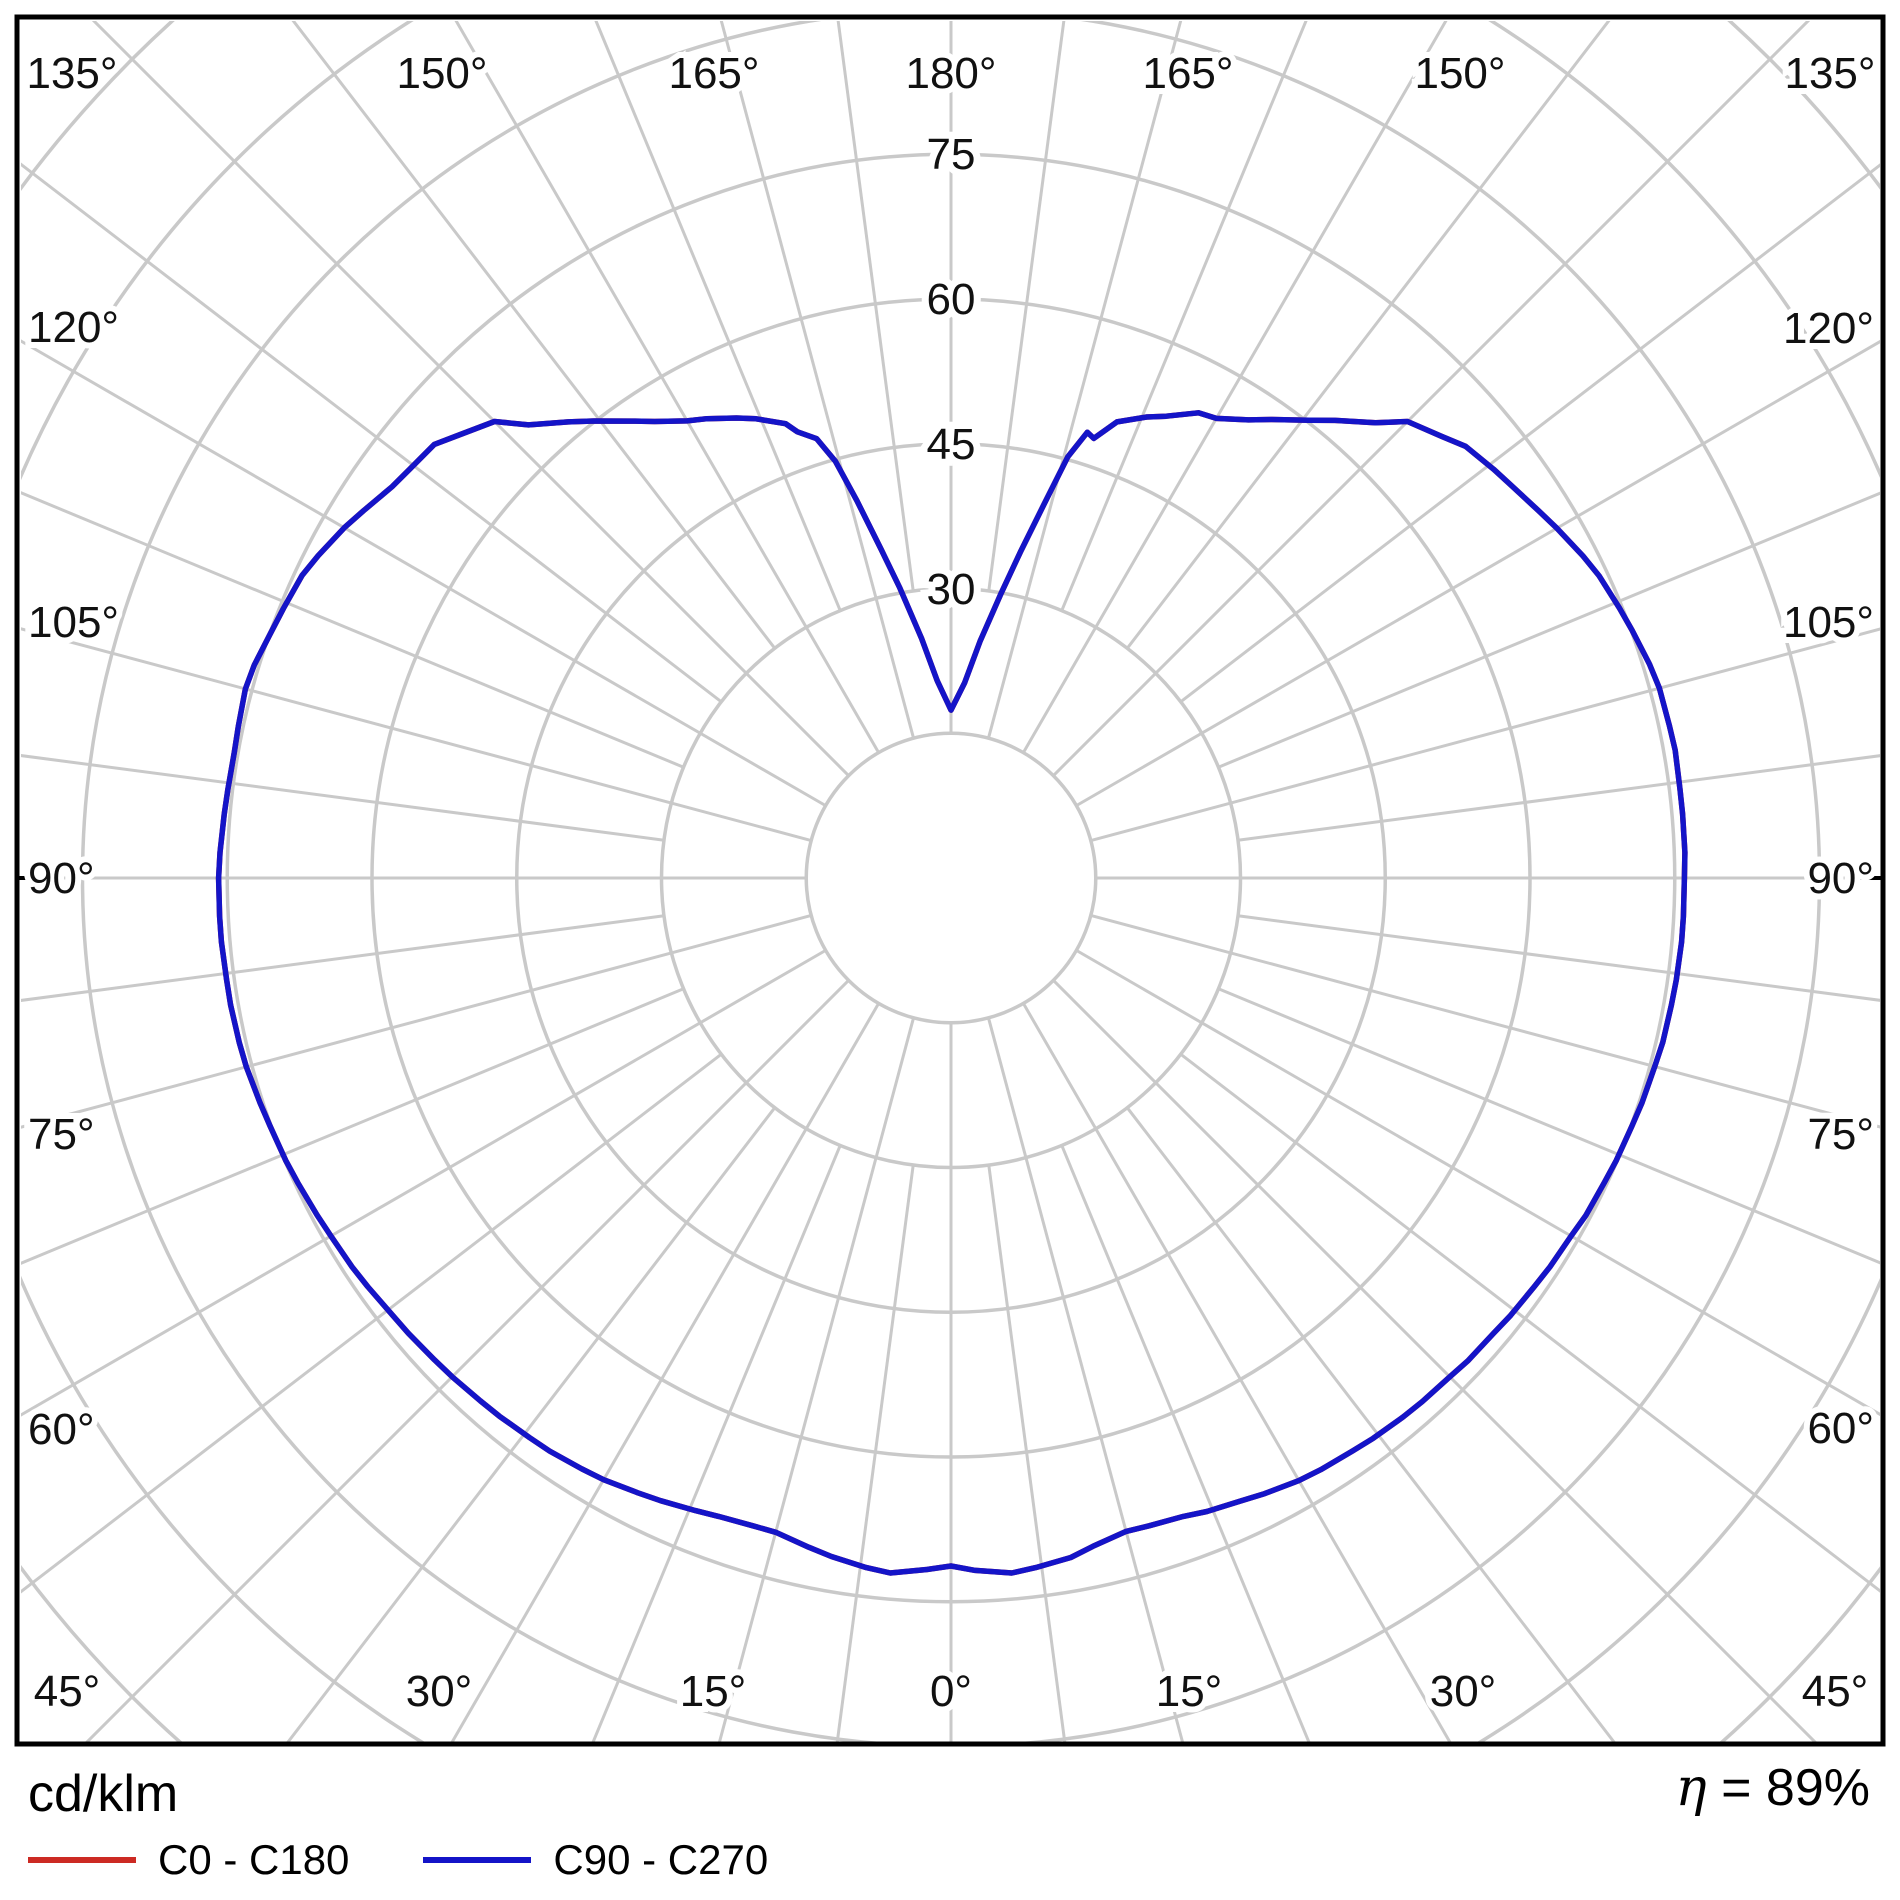 The height and width of the screenshot is (1900, 1900). Describe the element at coordinates (951, 589) in the screenshot. I see `radial-tick-label-30: 30` at that location.